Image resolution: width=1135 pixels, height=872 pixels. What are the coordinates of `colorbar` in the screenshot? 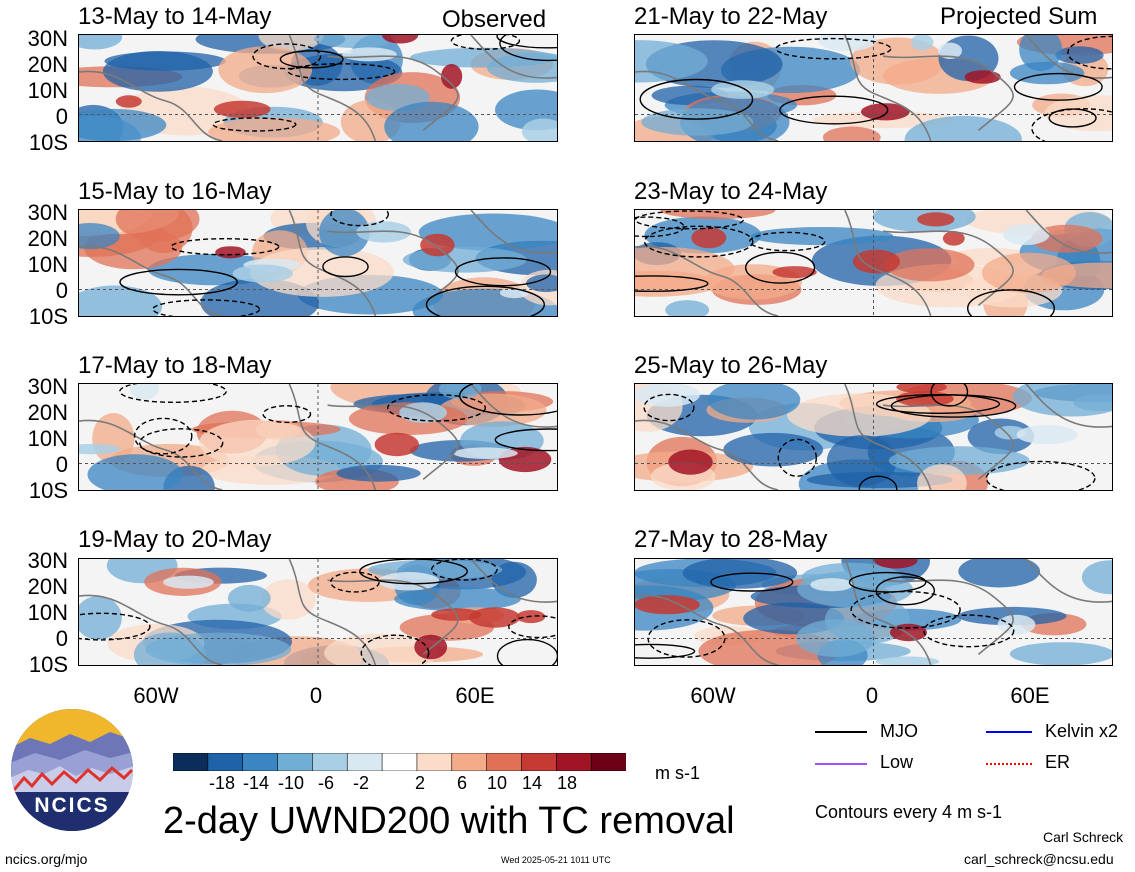 It's located at (399, 762).